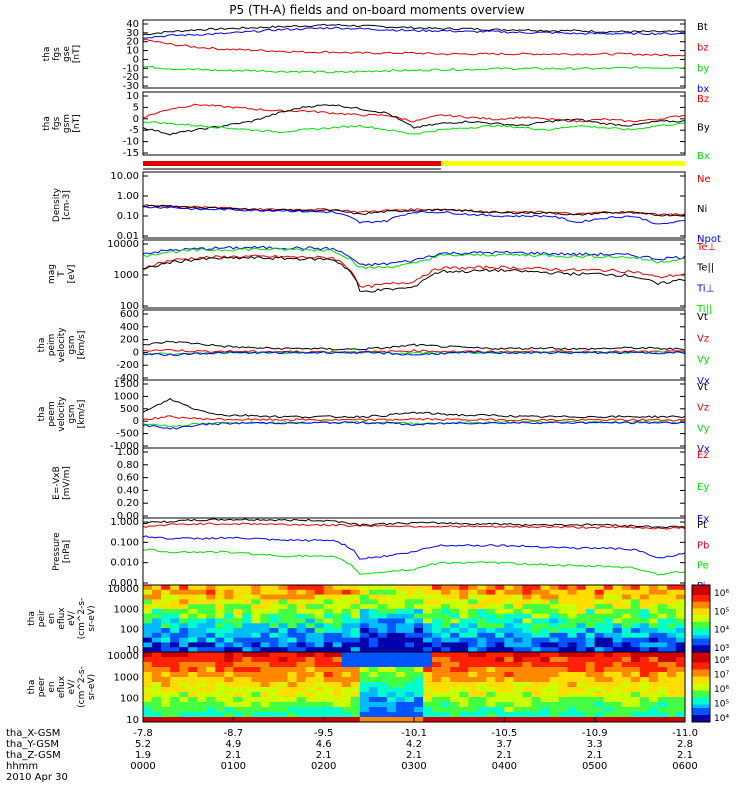 The height and width of the screenshot is (804, 750). What do you see at coordinates (132, 24) in the screenshot?
I see `tick-label: 40` at bounding box center [132, 24].